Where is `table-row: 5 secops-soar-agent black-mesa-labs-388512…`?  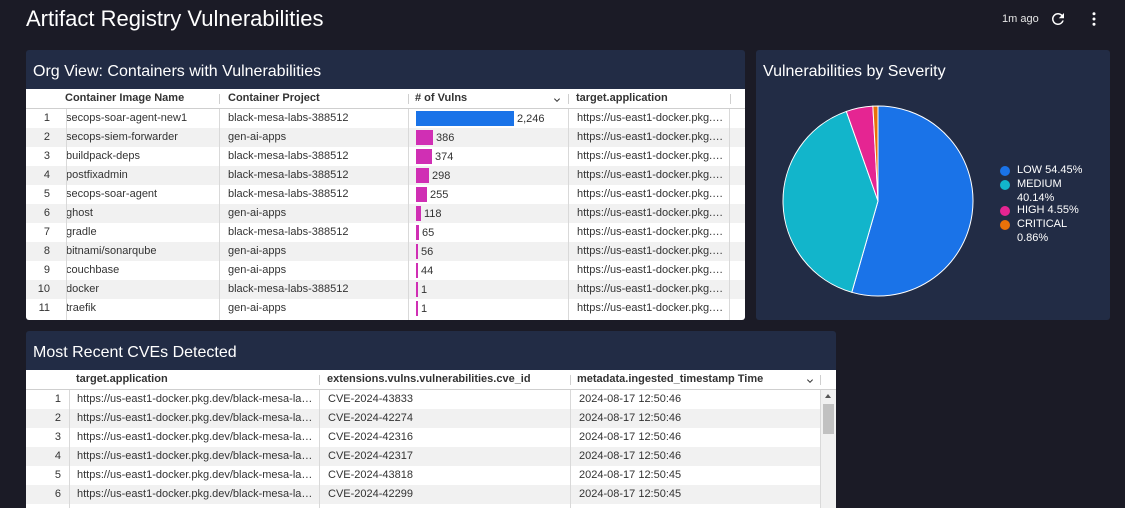
table-row: 5 secops-soar-agent black-mesa-labs-388512… is located at coordinates (385, 194).